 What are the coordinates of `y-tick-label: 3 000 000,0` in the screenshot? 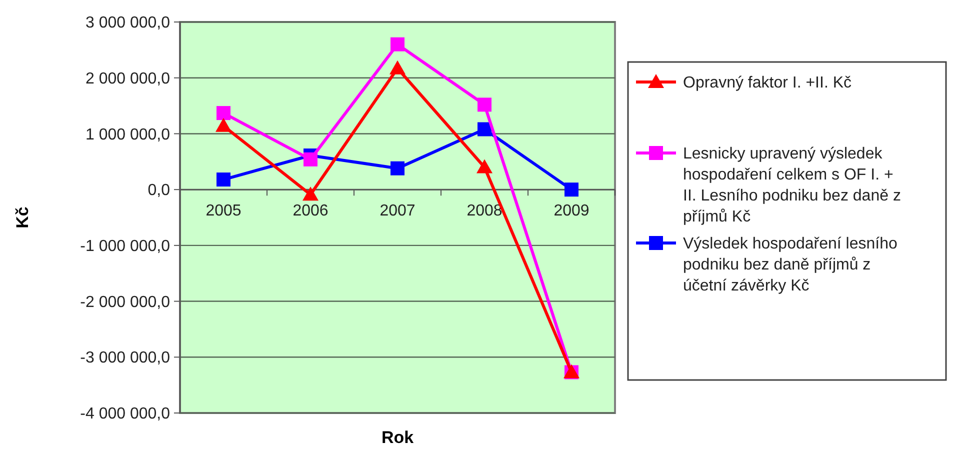 It's located at (127, 23).